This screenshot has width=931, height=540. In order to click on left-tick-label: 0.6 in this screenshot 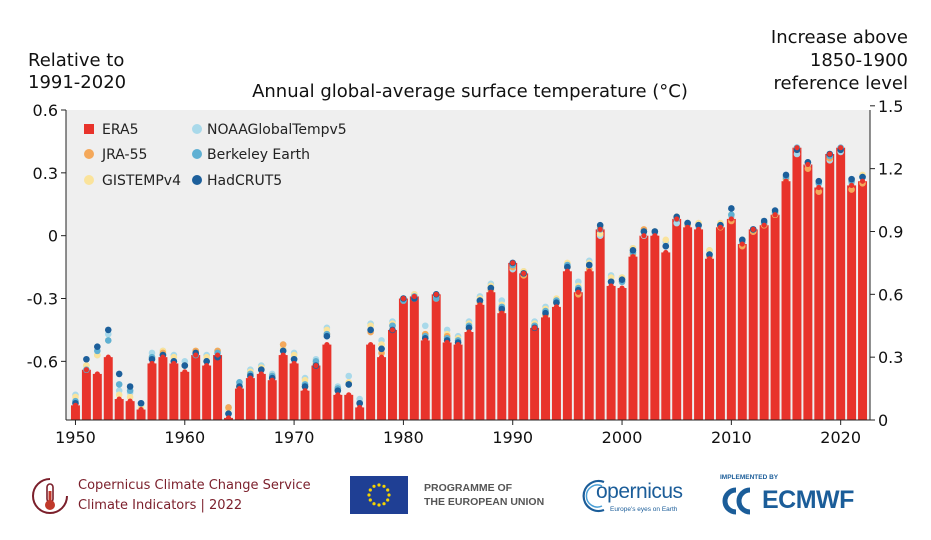, I will do `click(45, 110)`.